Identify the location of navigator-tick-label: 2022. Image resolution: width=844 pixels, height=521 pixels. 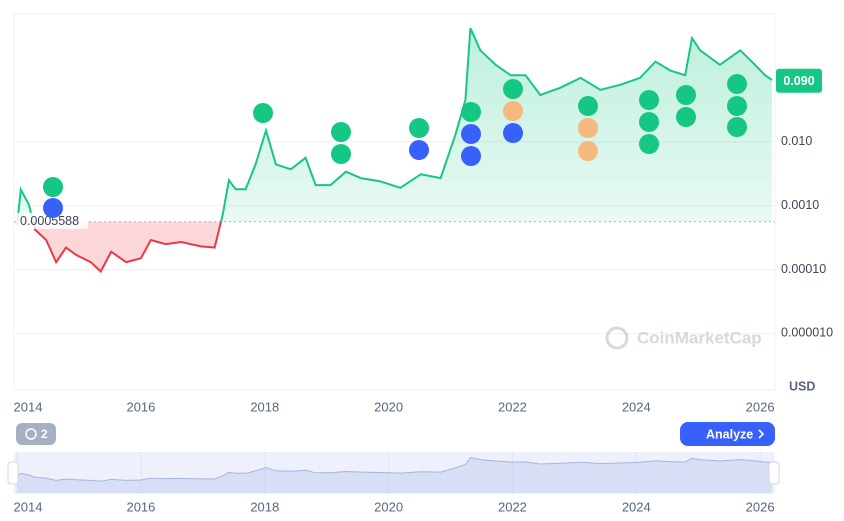
(512, 506).